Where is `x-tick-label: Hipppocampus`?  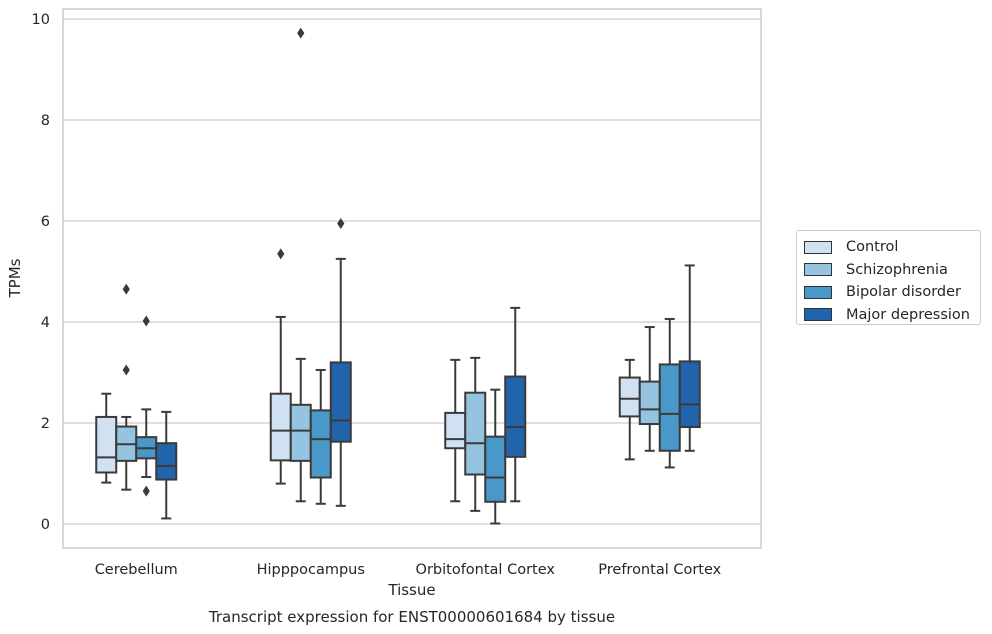 x-tick-label: Hipppocampus is located at coordinates (311, 570).